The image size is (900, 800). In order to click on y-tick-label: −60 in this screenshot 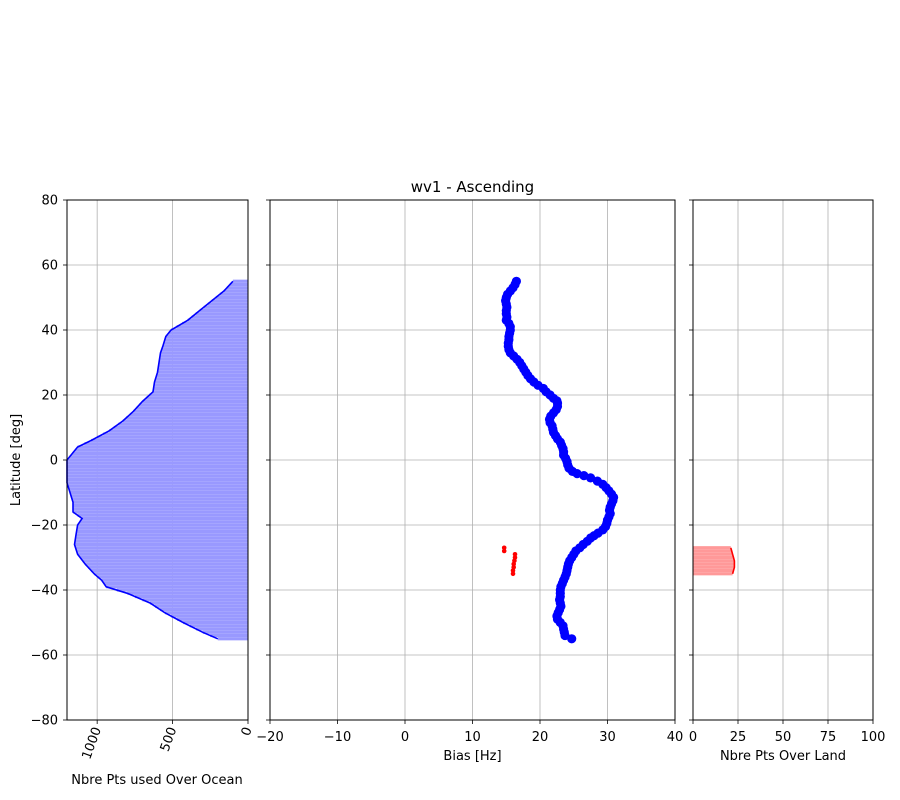, I will do `click(44, 656)`.